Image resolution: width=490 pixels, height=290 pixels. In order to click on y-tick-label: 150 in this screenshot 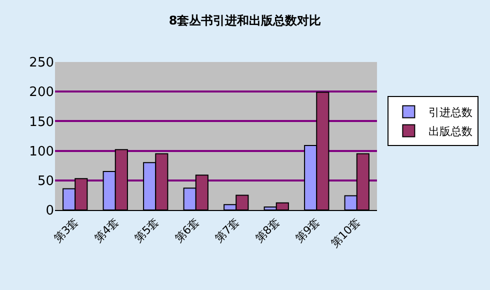, I will do `click(41, 122)`.